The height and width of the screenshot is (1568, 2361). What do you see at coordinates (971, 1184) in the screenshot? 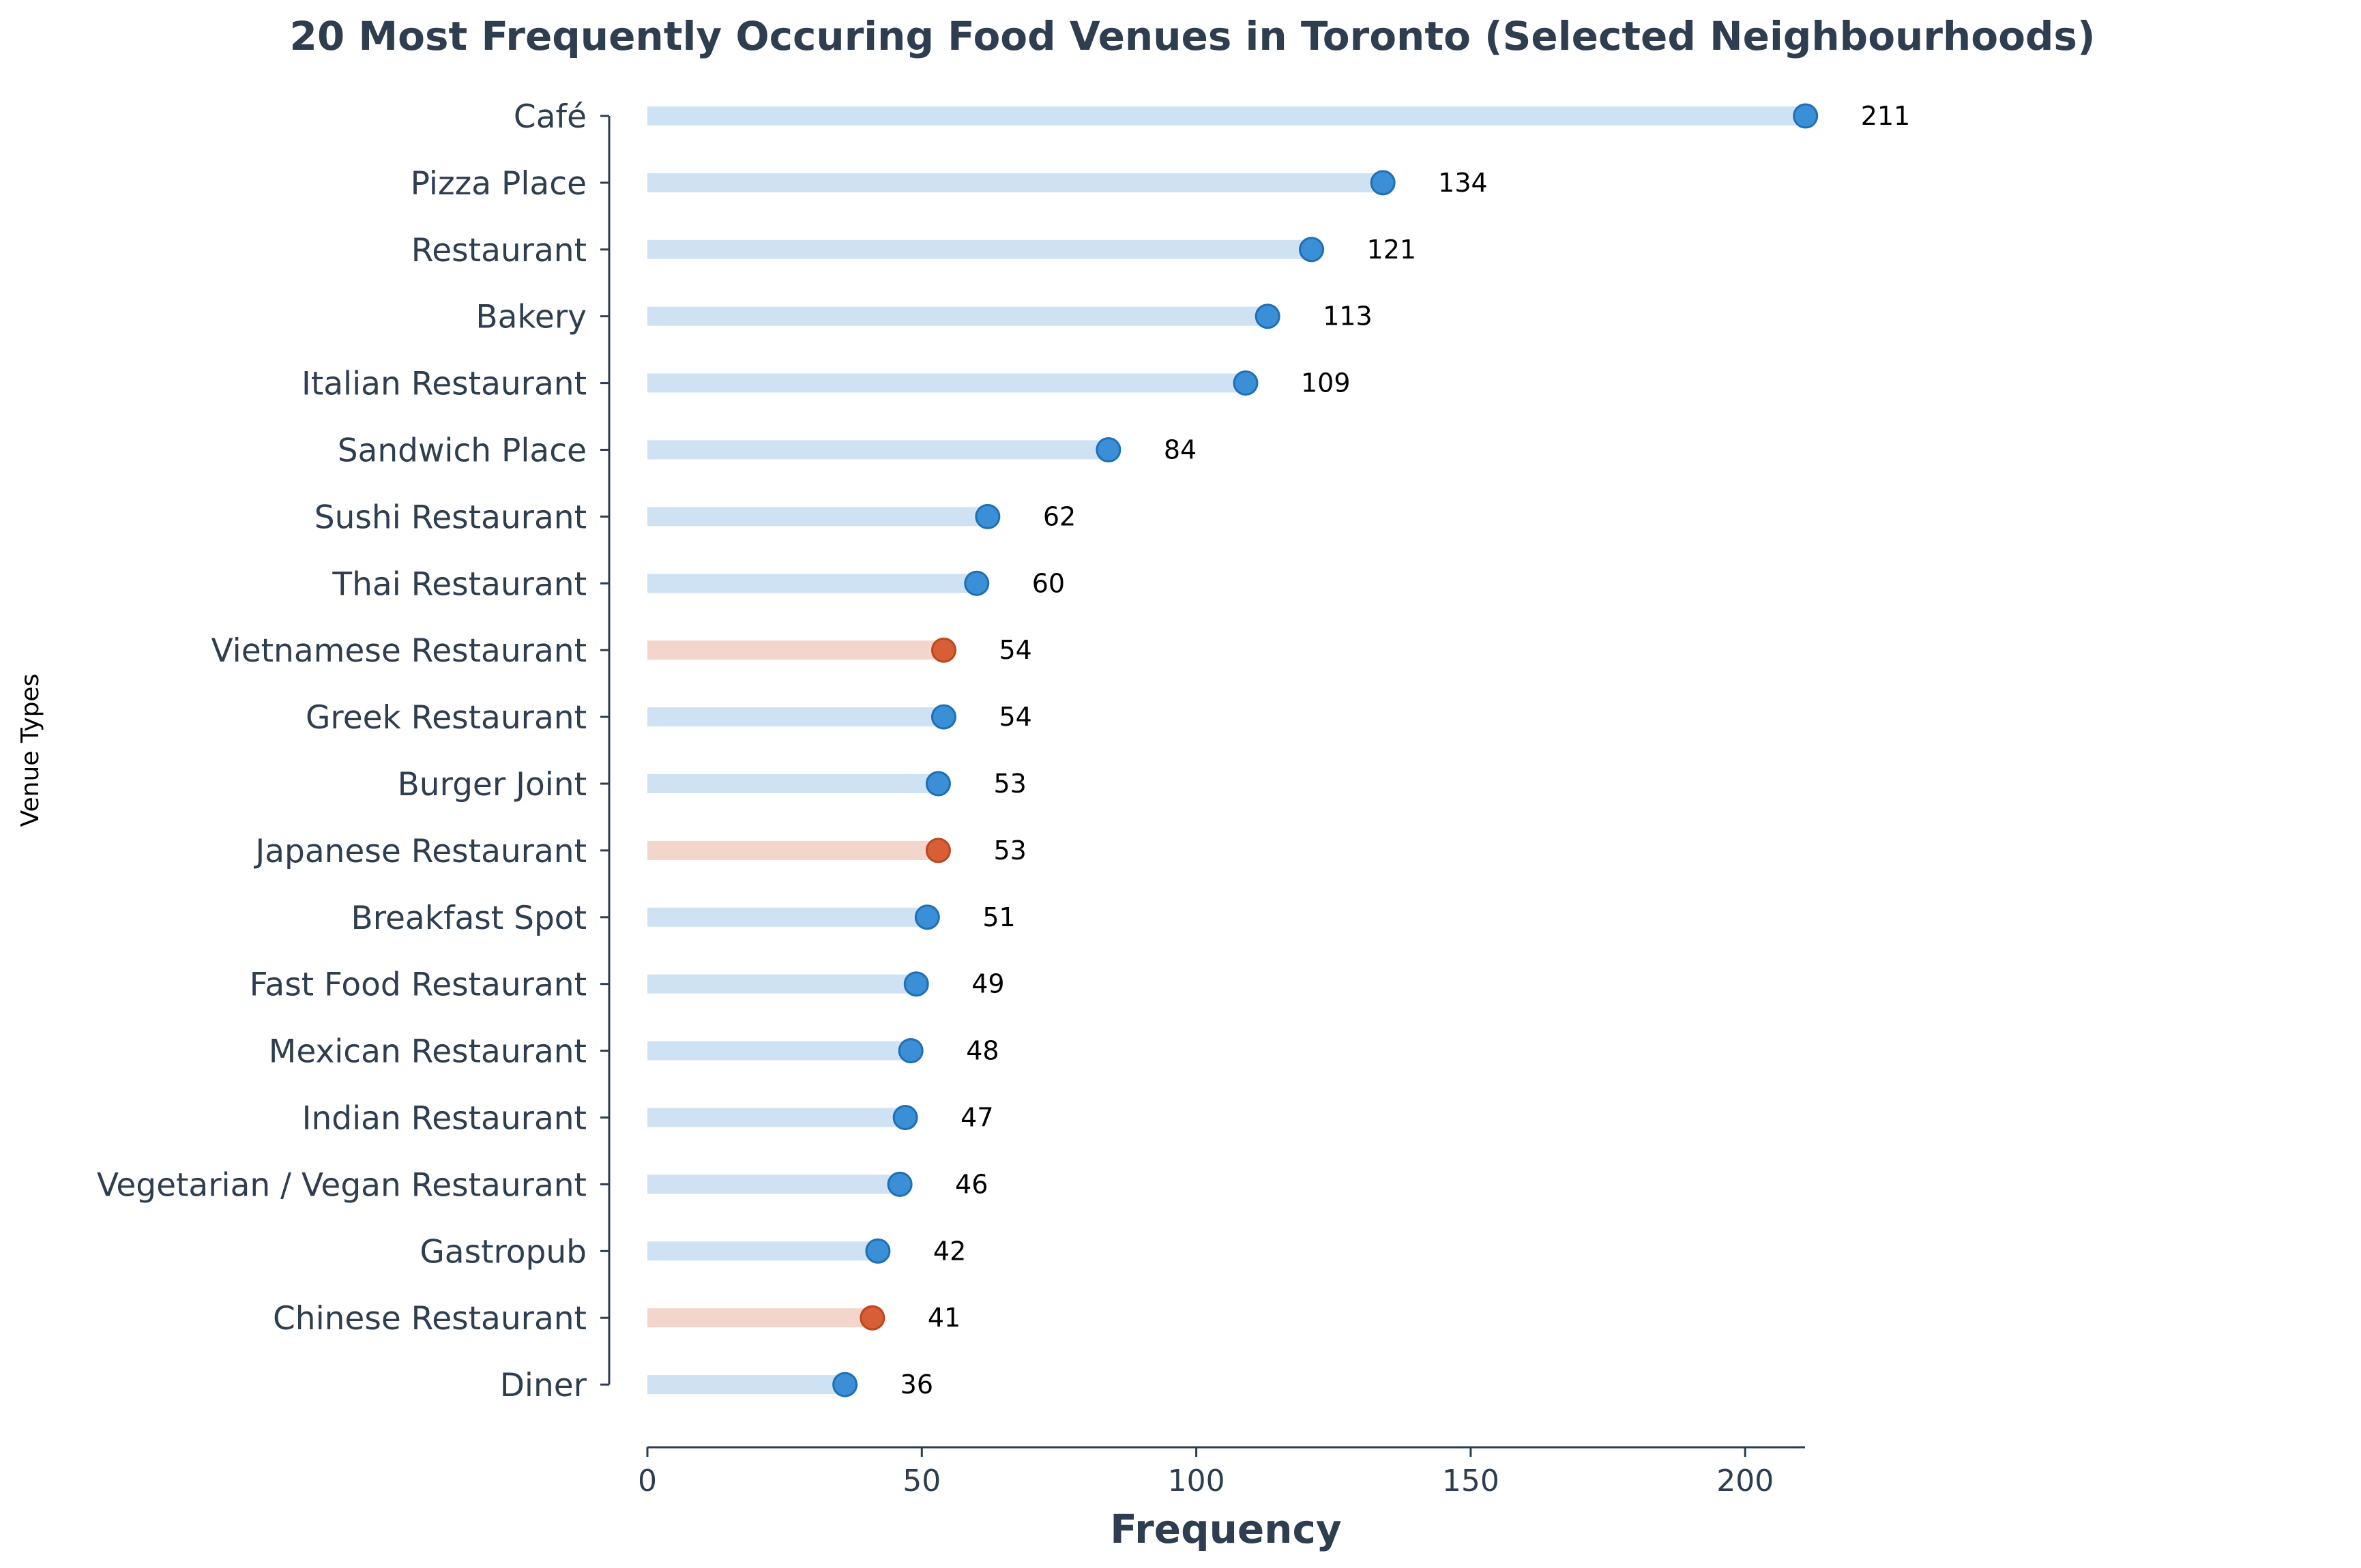
I see `value-label-vegetarian-vegan-restaurant: 46` at bounding box center [971, 1184].